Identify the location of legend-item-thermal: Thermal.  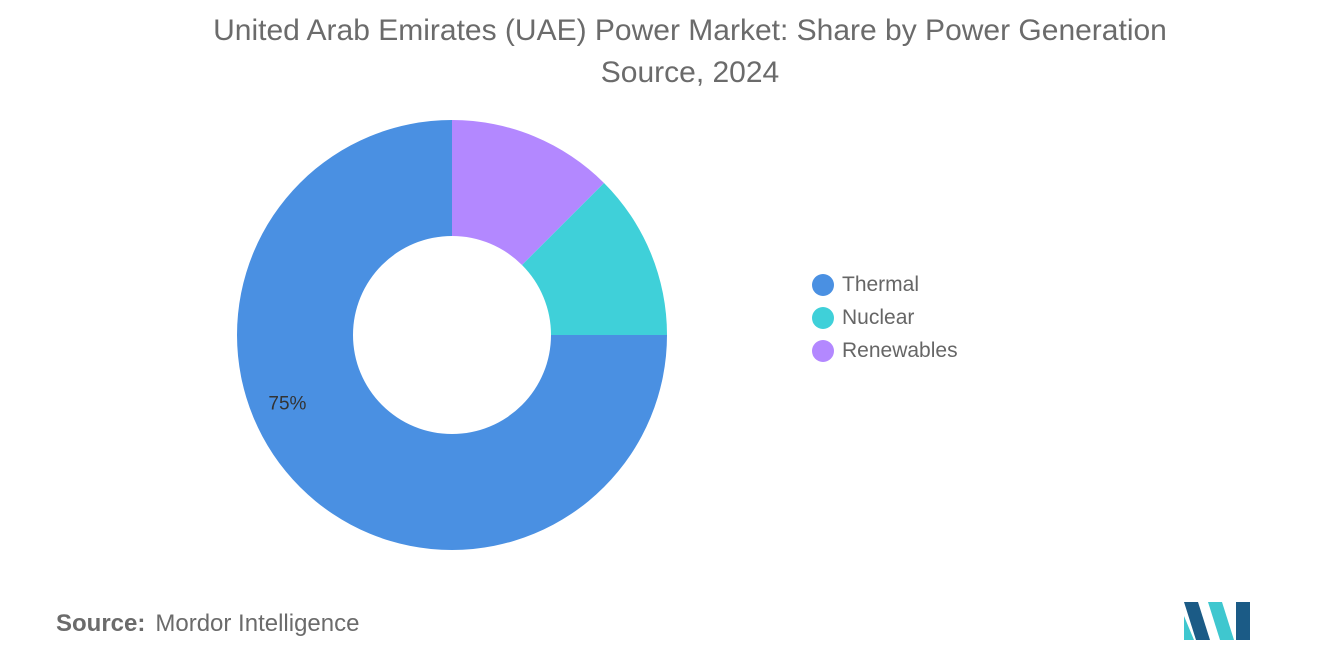
(885, 284).